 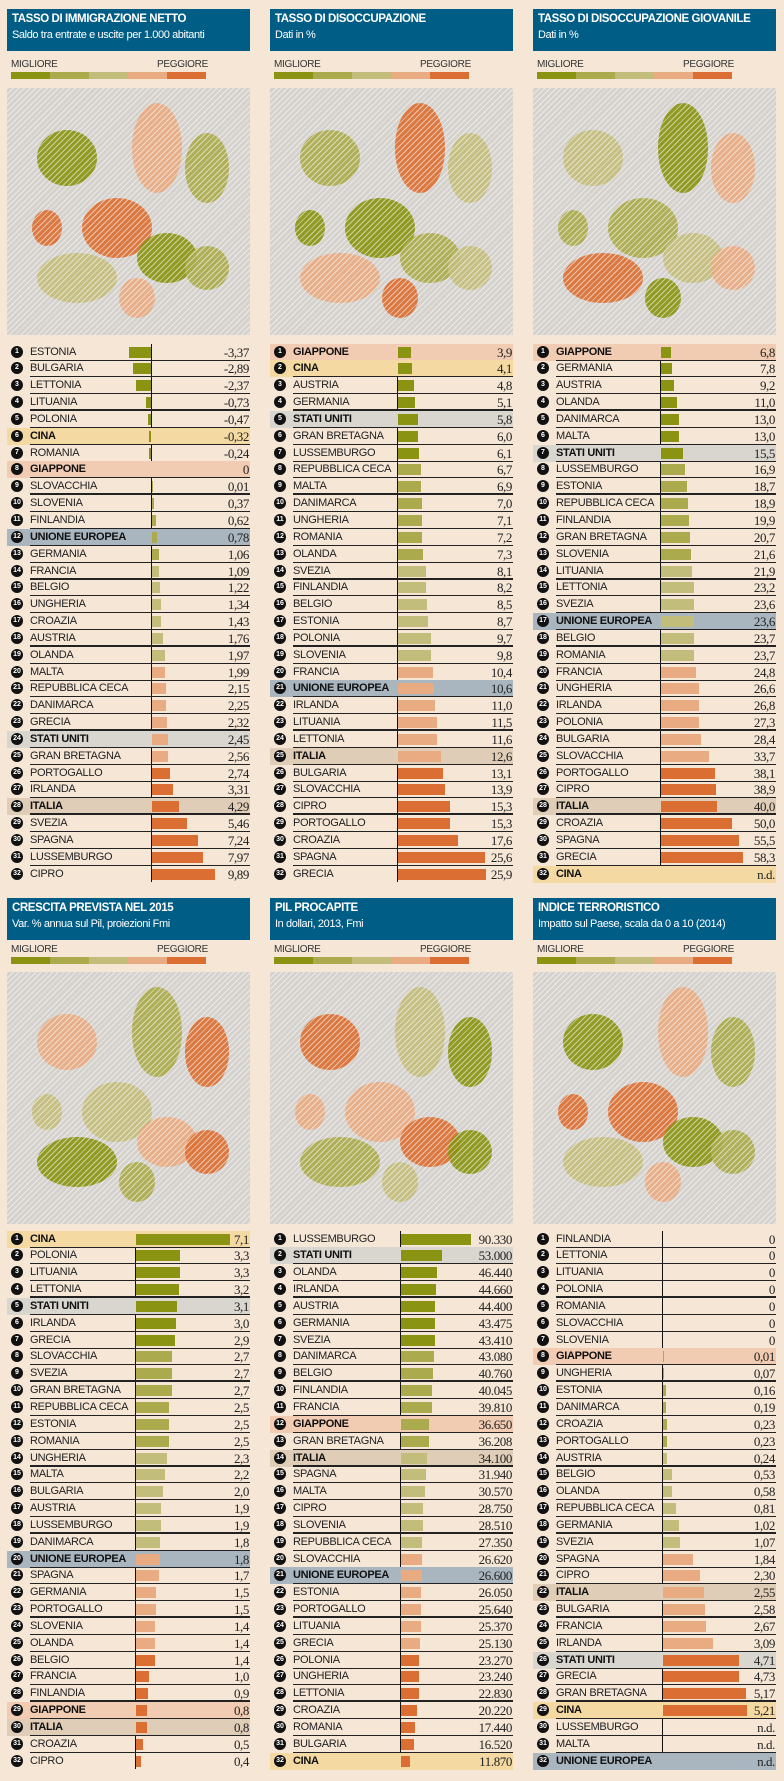 What do you see at coordinates (501, 874) in the screenshot?
I see `value: 25,9` at bounding box center [501, 874].